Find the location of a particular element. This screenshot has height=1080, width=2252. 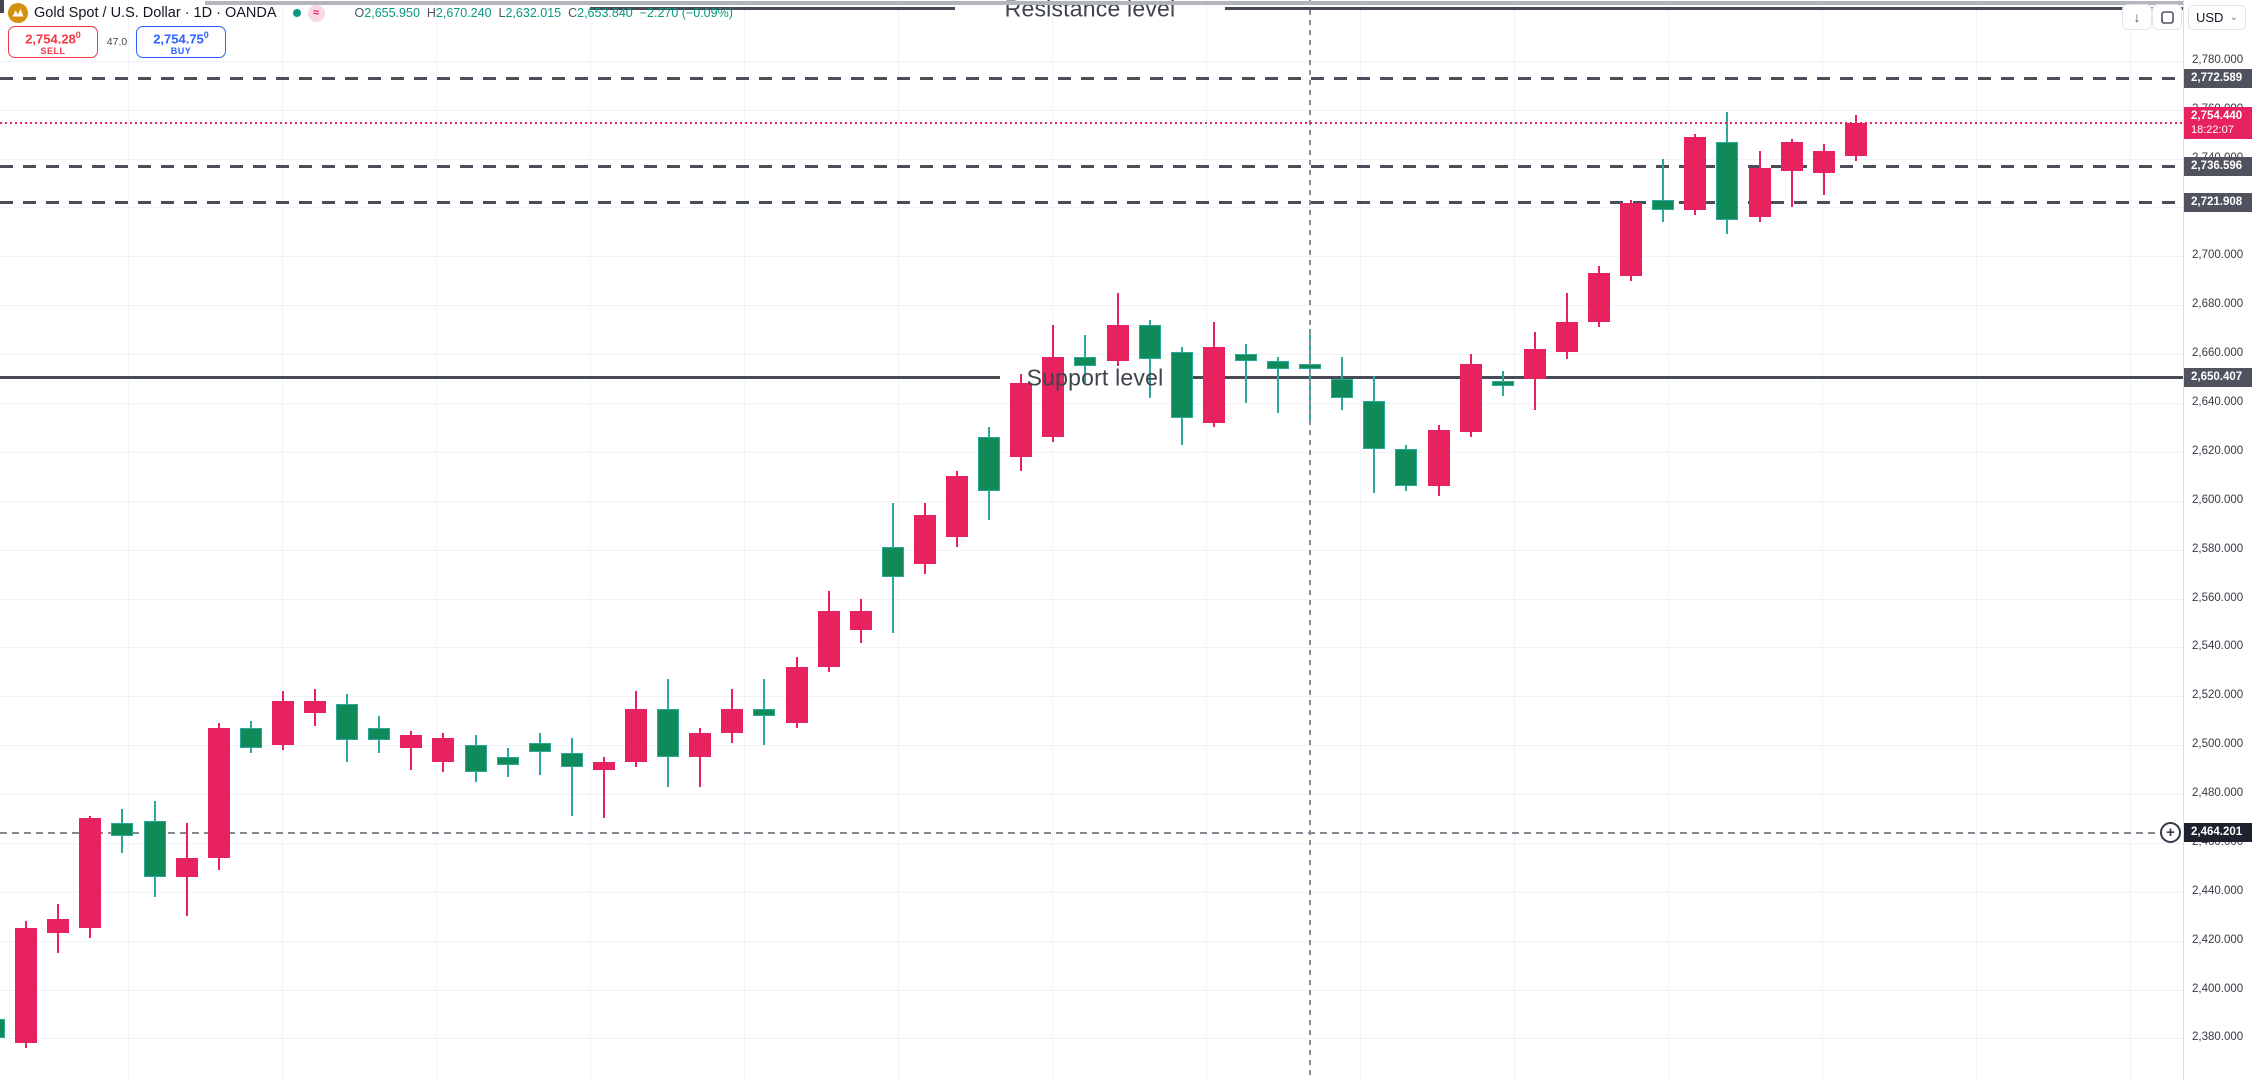

scroll-to-recent-button: ↓ is located at coordinates (2137, 17).